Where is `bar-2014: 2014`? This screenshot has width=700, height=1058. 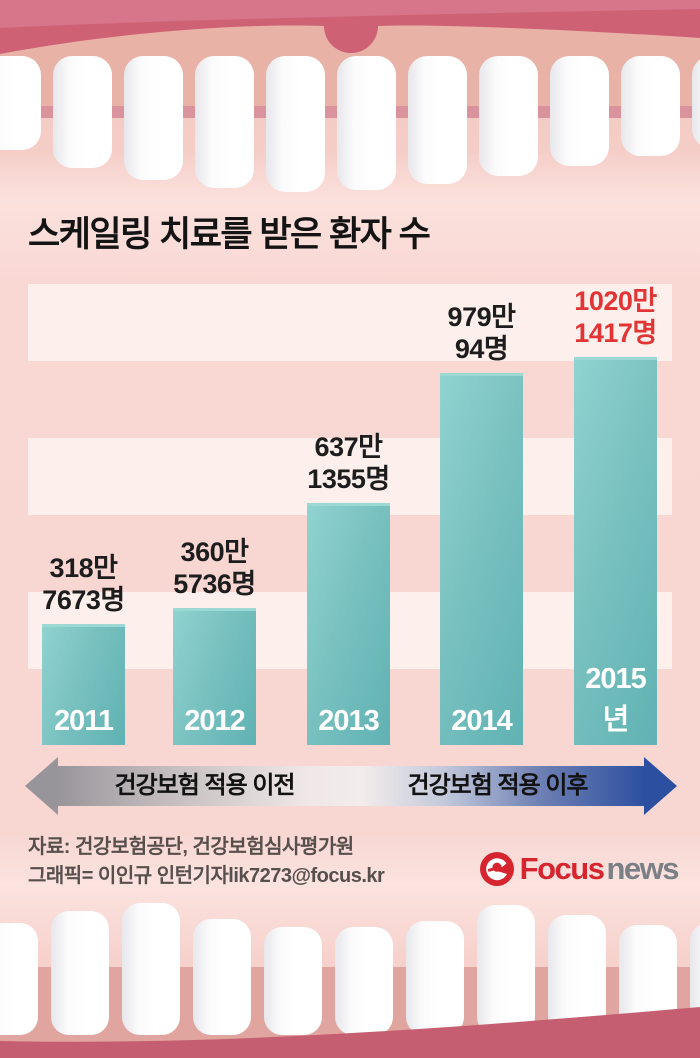 bar-2014: 2014 is located at coordinates (481, 559).